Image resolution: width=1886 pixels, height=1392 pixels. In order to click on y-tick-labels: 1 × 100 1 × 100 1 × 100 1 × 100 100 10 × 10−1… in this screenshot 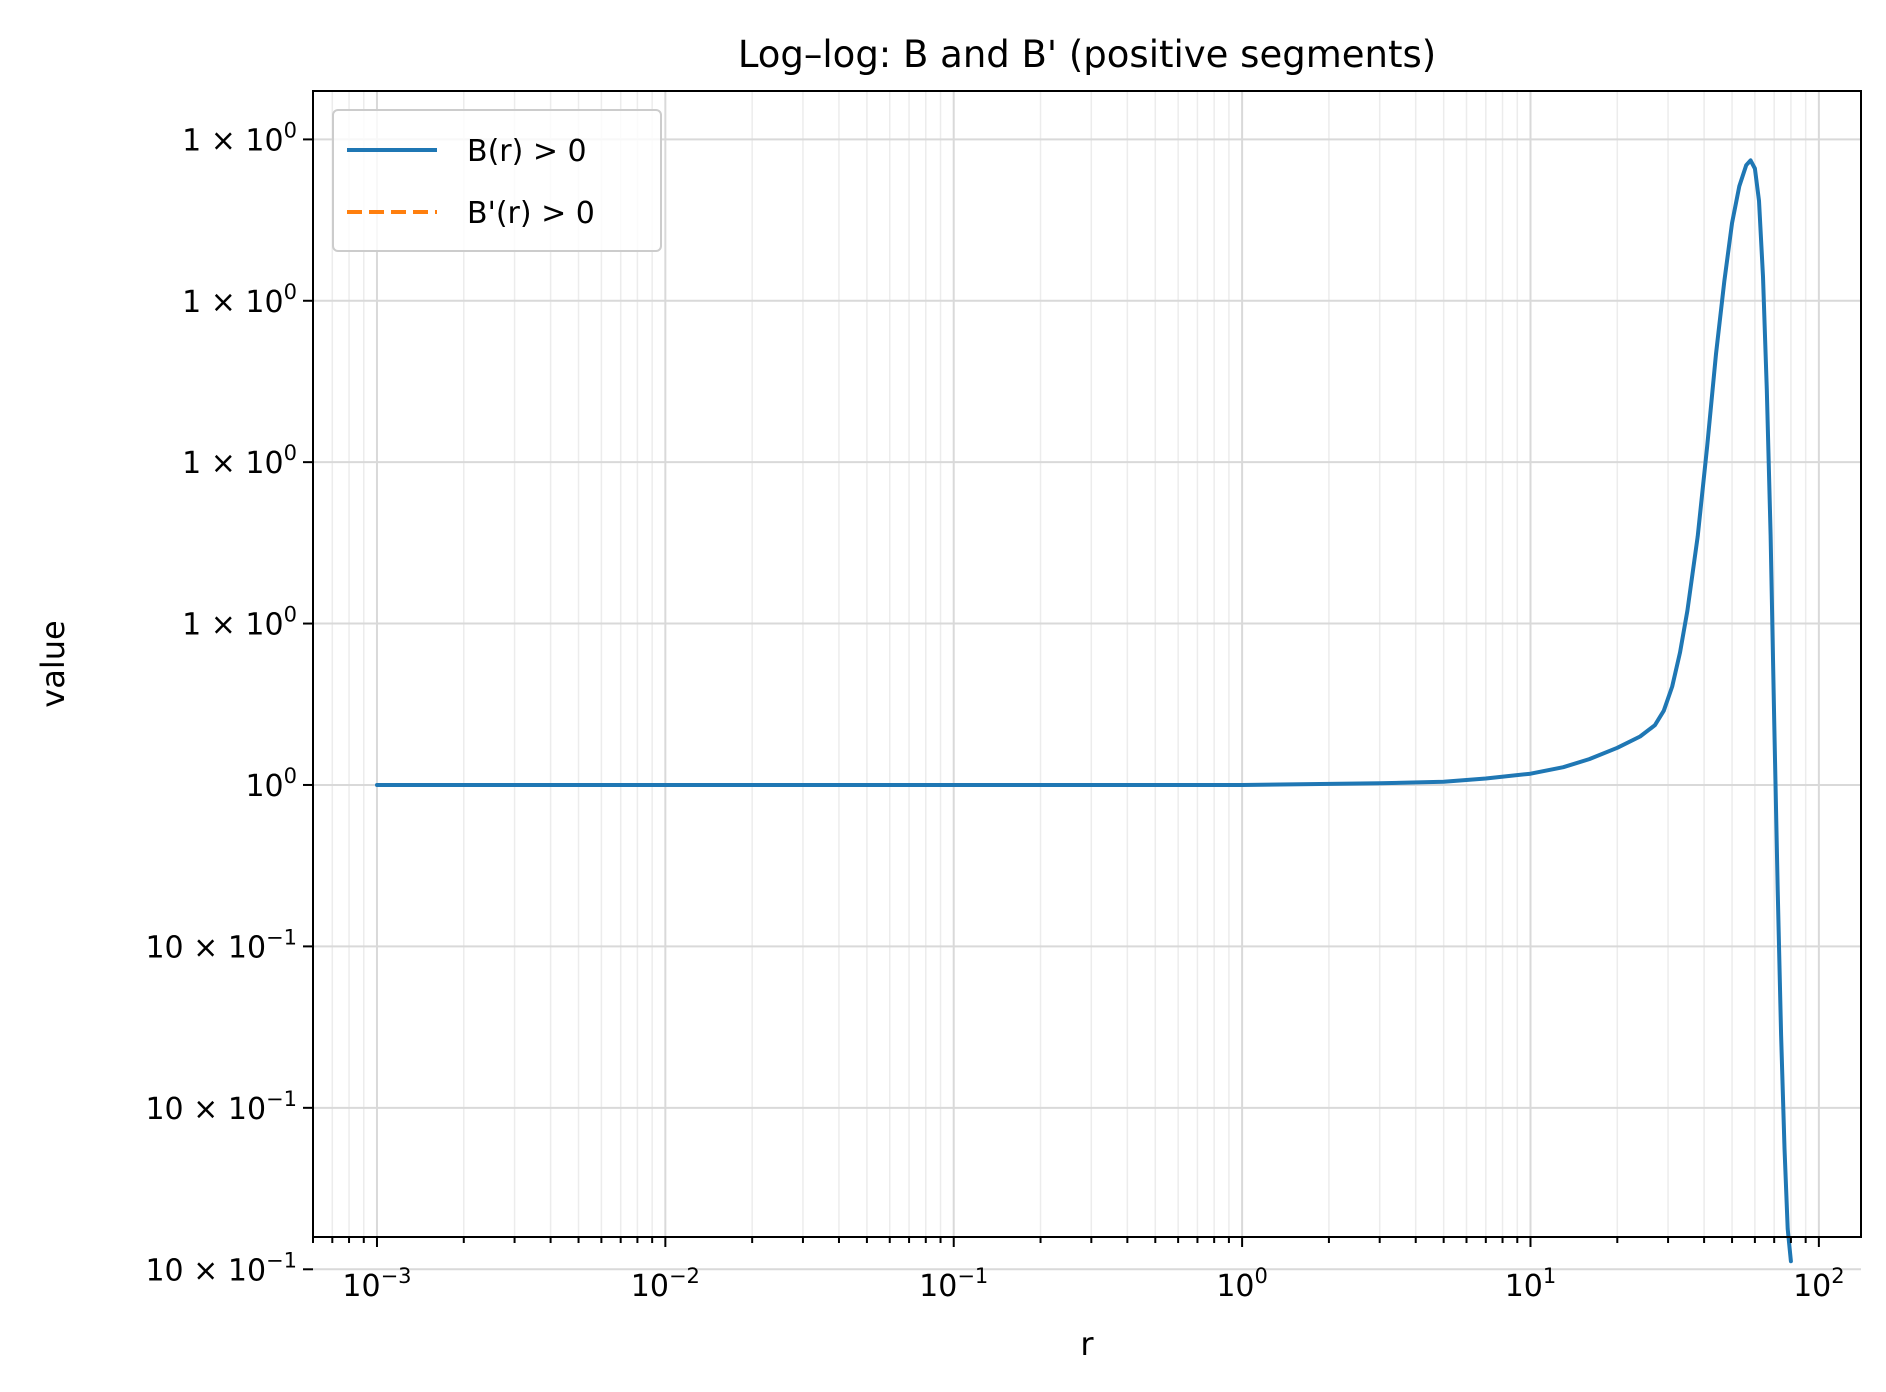, I will do `click(221, 703)`.